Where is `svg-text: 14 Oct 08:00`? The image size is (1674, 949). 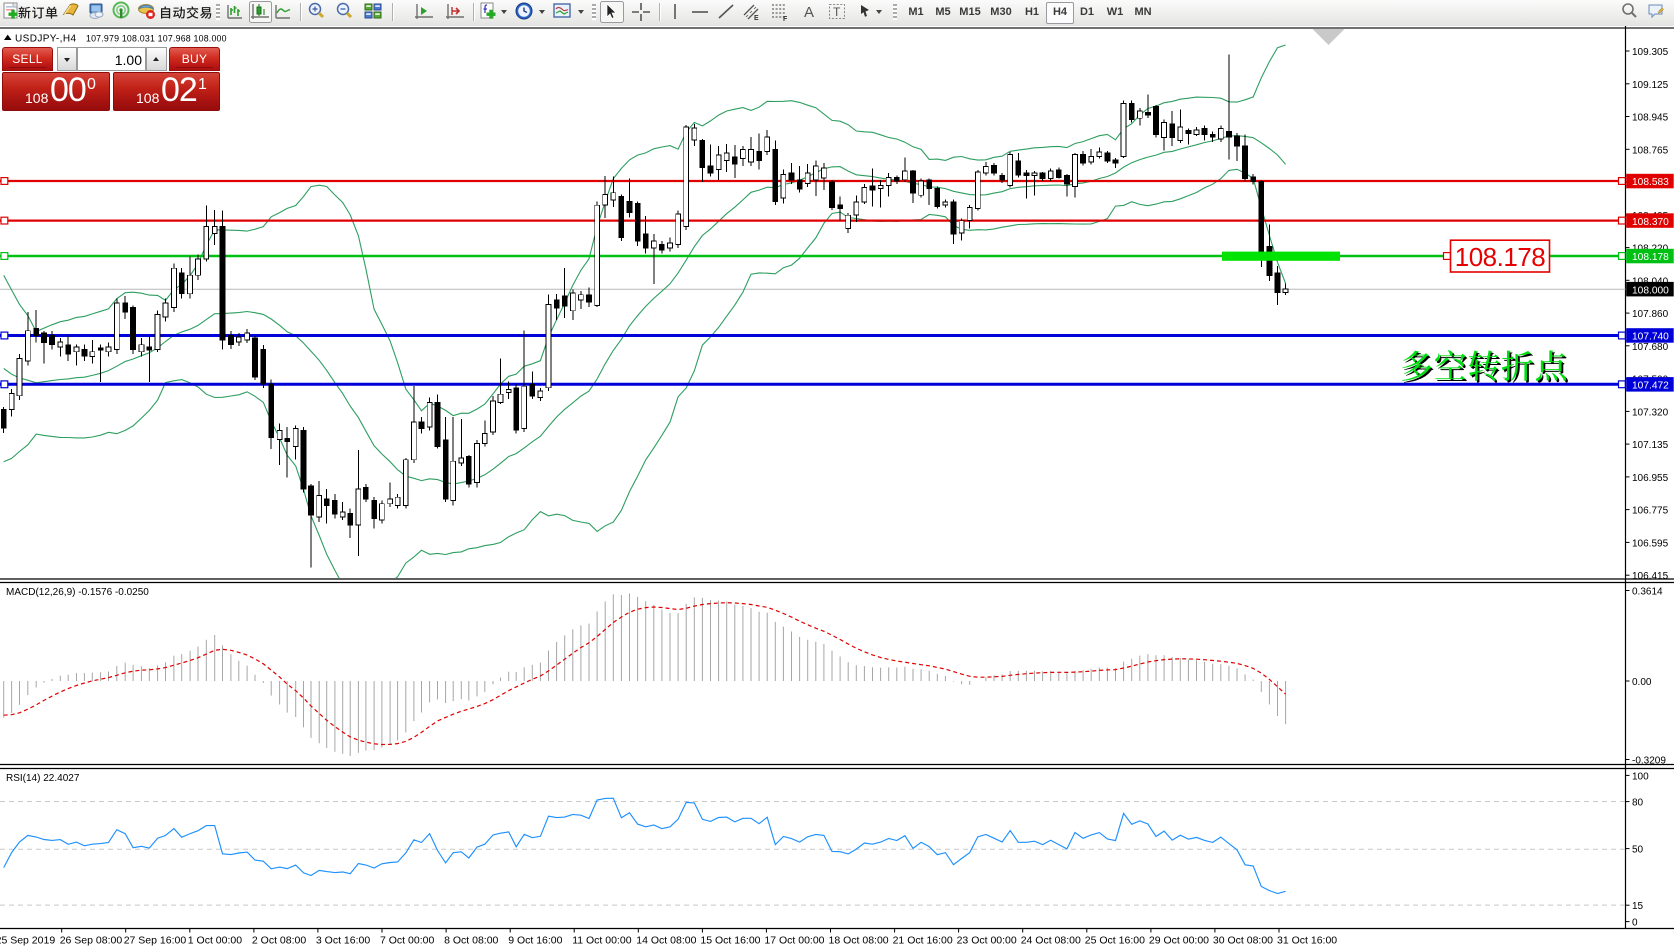 svg-text: 14 Oct 08:00 is located at coordinates (666, 941).